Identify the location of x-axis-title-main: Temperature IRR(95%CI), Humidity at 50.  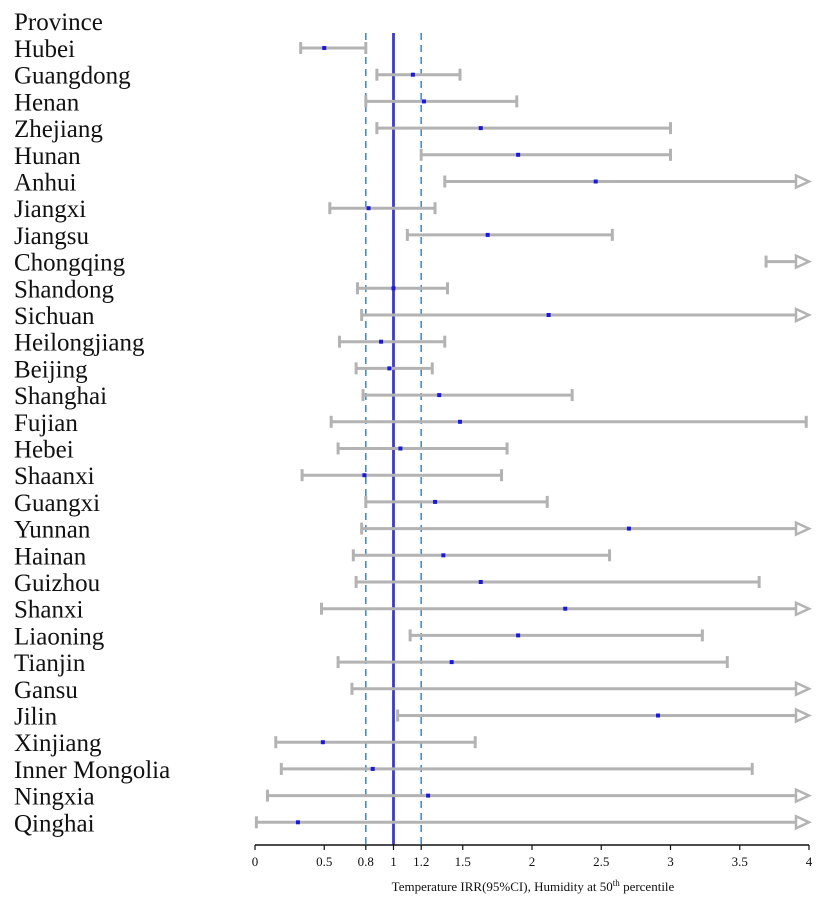
(502, 886).